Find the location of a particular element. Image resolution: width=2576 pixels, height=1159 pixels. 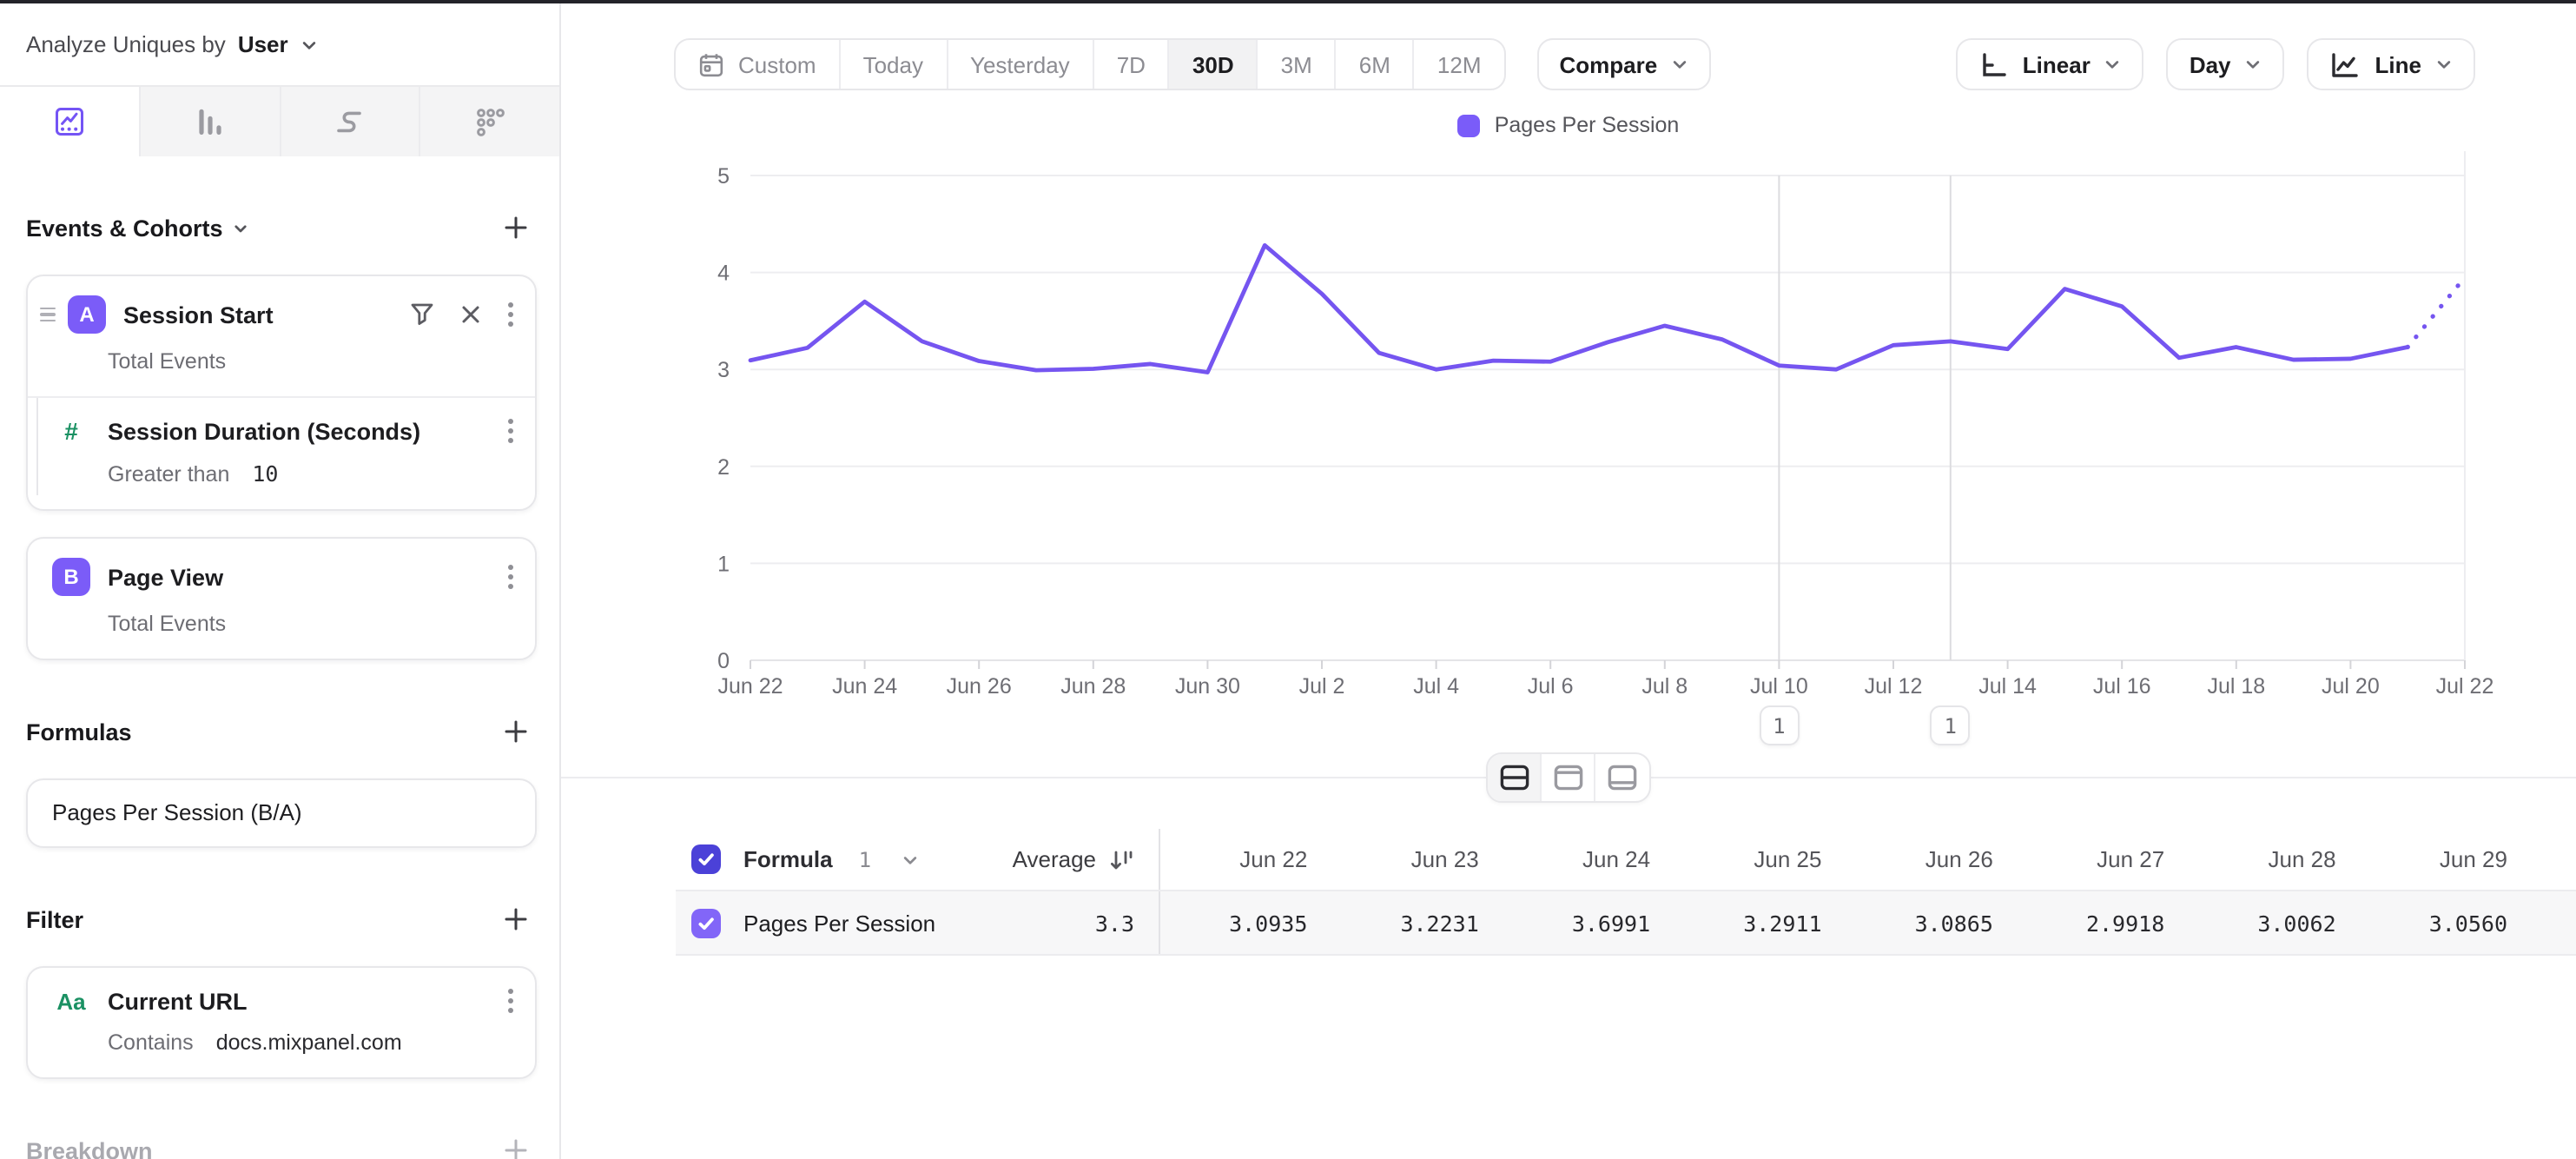

analyze-uniques-value: User is located at coordinates (262, 44).